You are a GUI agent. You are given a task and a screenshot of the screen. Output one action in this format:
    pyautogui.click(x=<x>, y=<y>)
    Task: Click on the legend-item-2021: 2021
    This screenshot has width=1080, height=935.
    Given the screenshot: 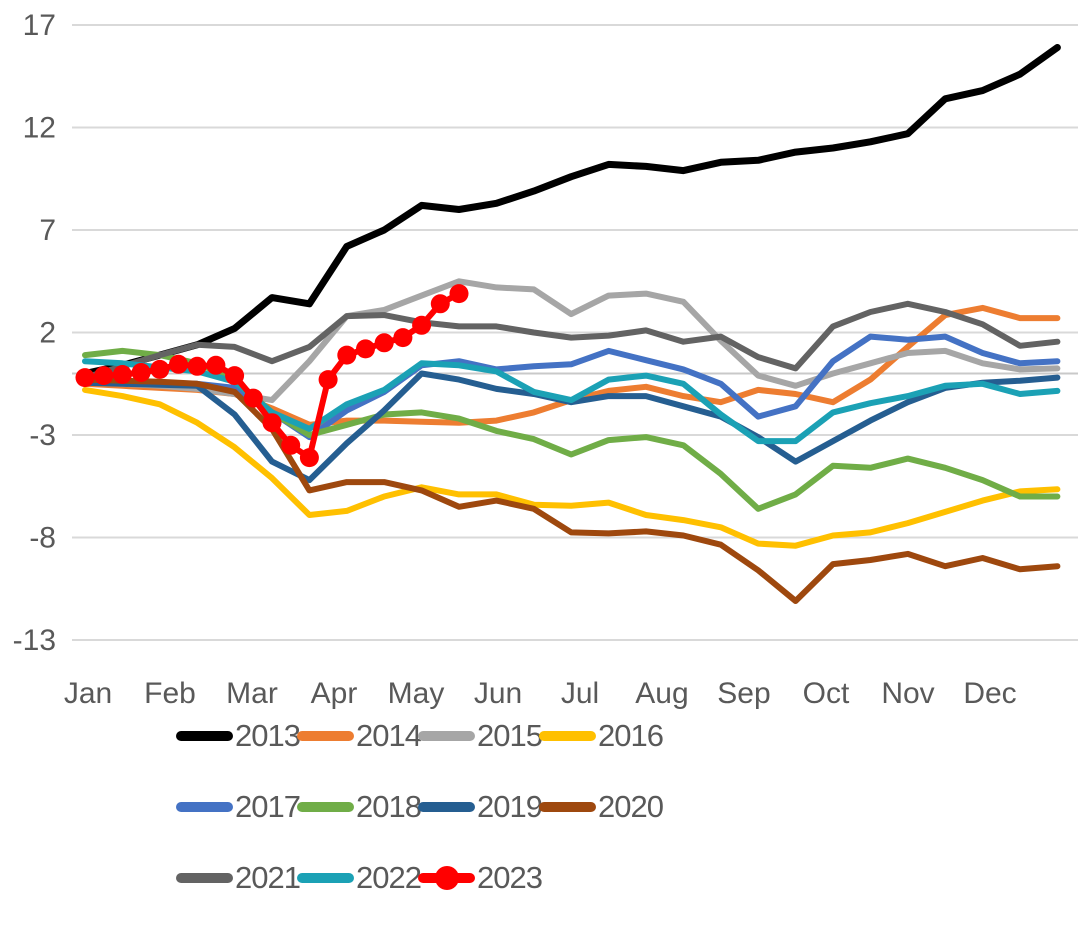 What is the action you would take?
    pyautogui.click(x=238, y=878)
    